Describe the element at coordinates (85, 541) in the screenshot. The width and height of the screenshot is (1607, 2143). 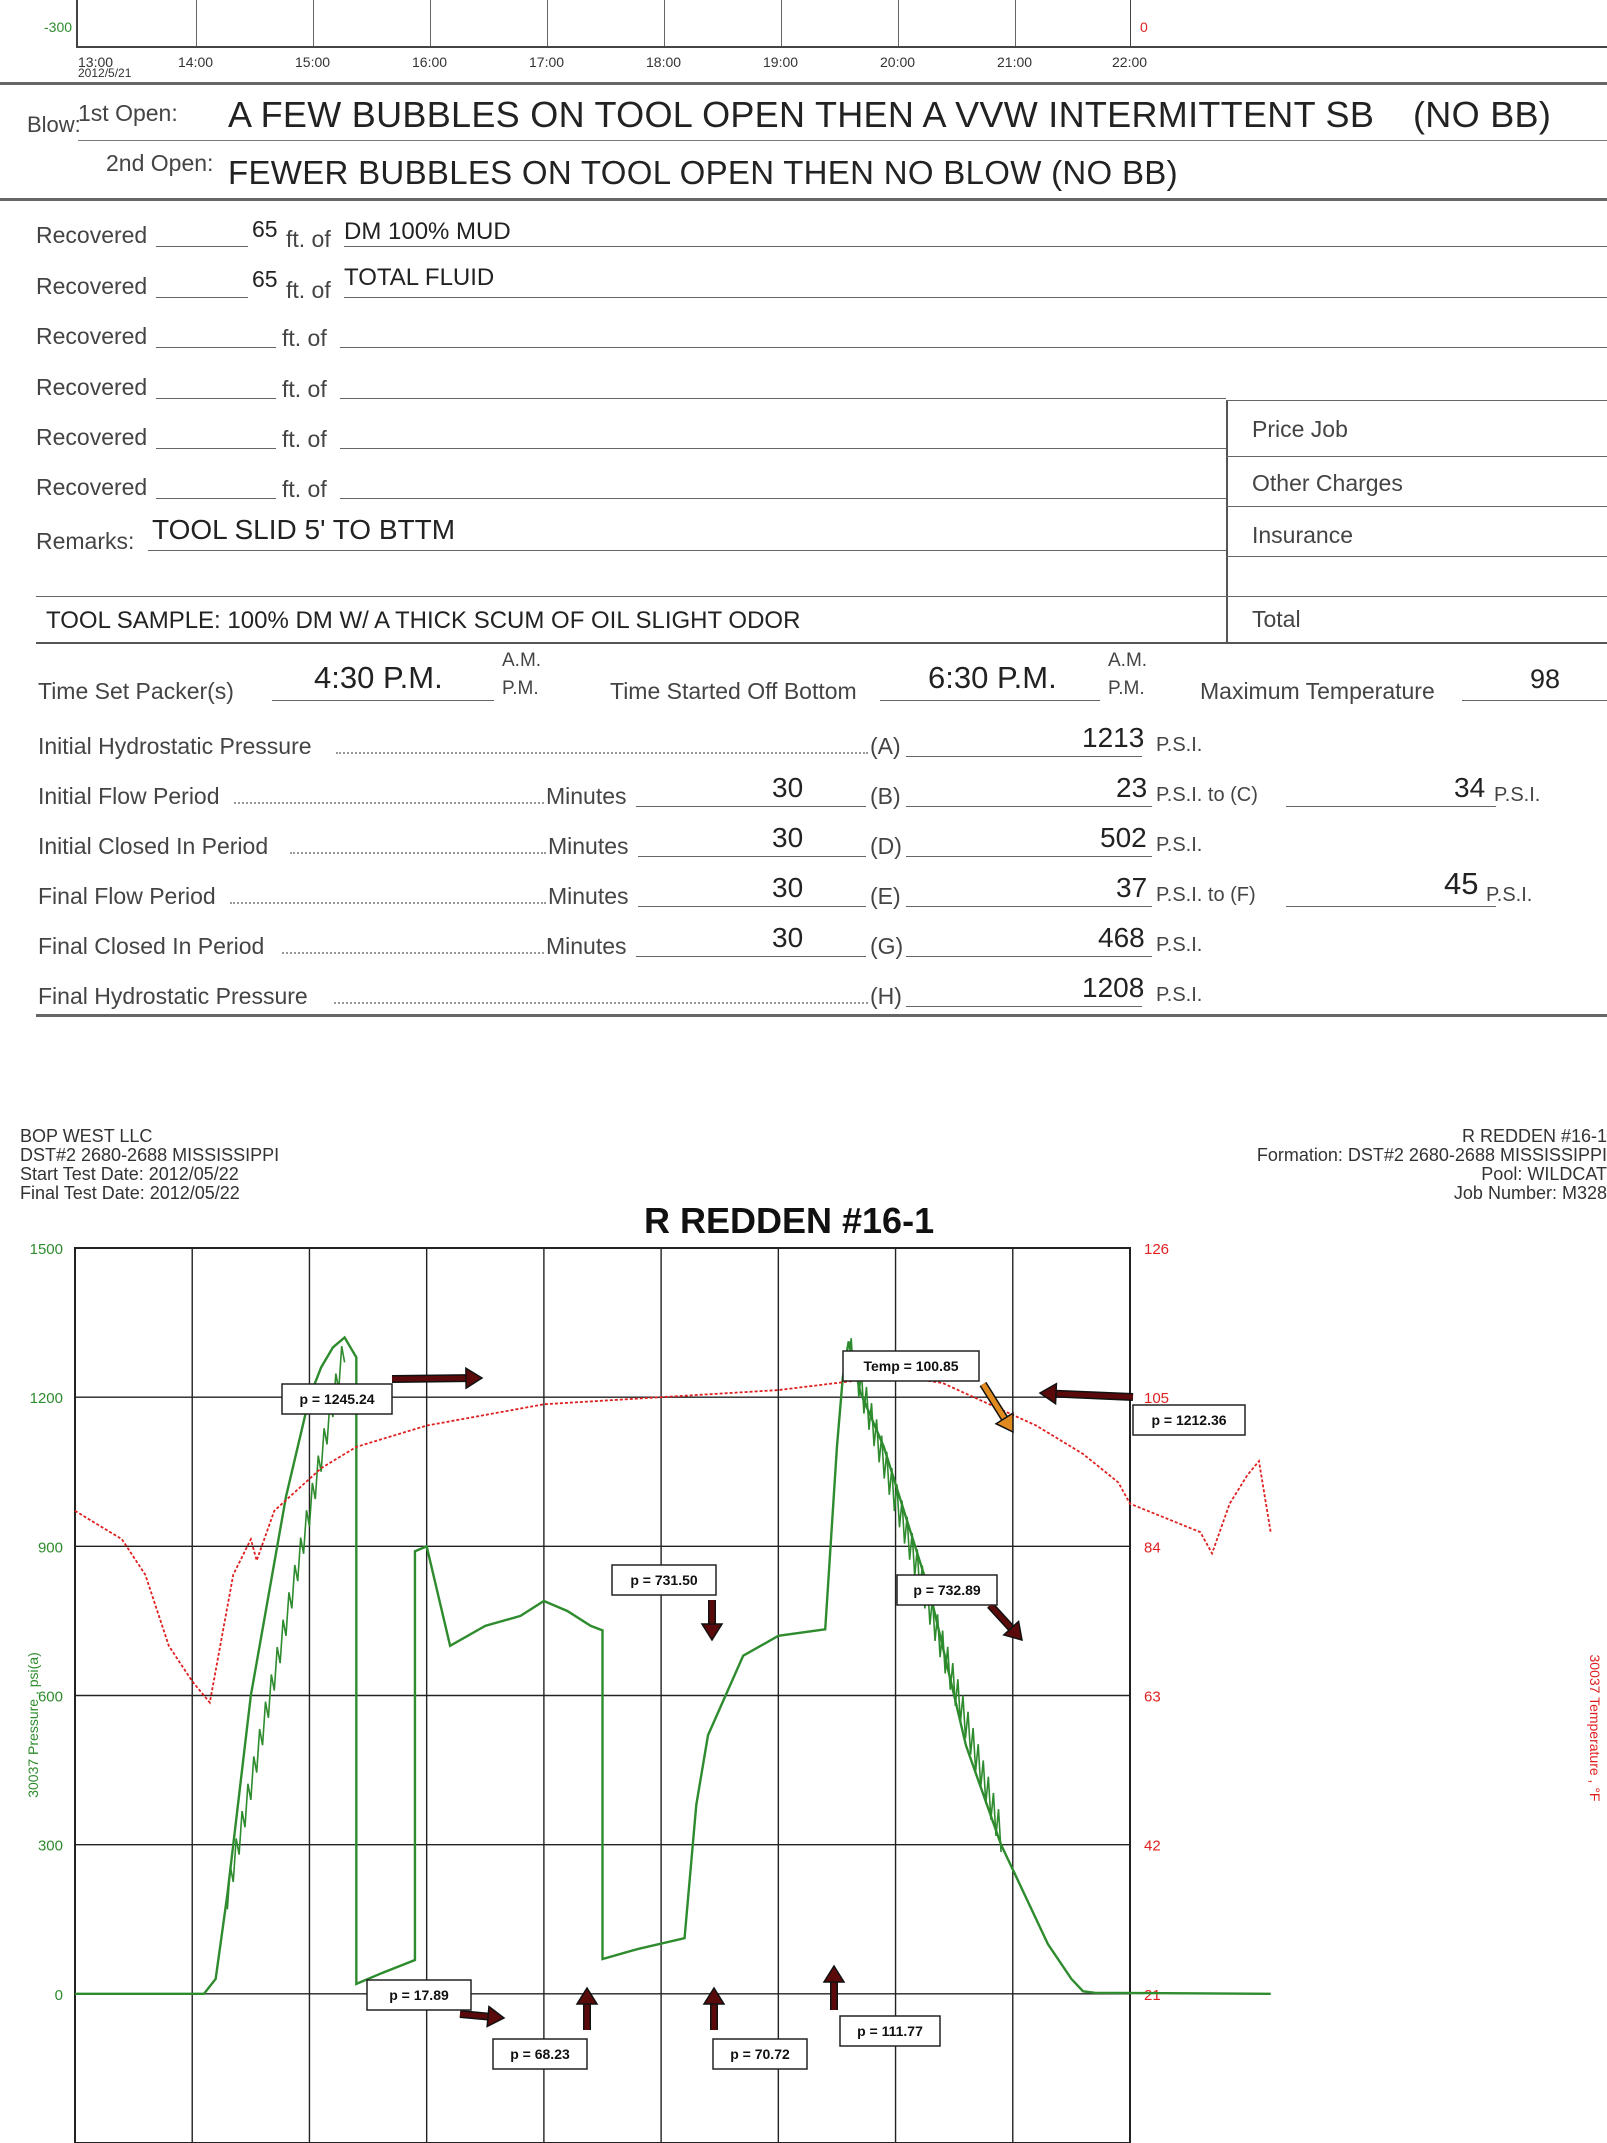
I see `remarks-label: Remarks:` at that location.